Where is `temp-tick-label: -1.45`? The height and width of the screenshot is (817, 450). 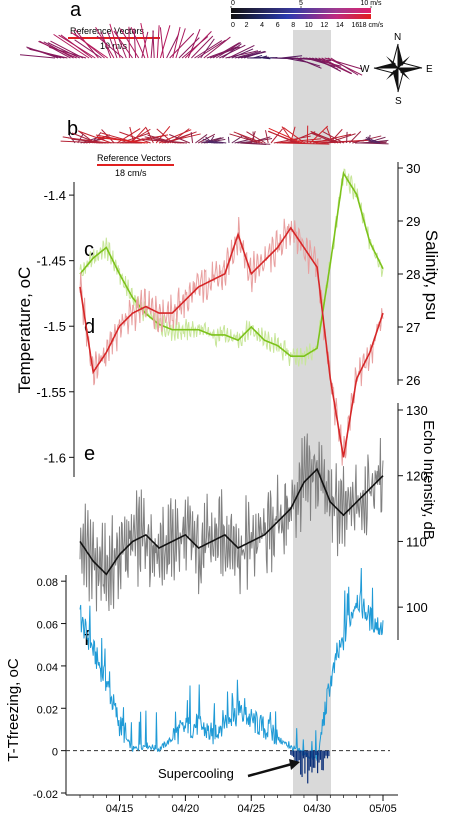 temp-tick-label: -1.45 is located at coordinates (51, 261).